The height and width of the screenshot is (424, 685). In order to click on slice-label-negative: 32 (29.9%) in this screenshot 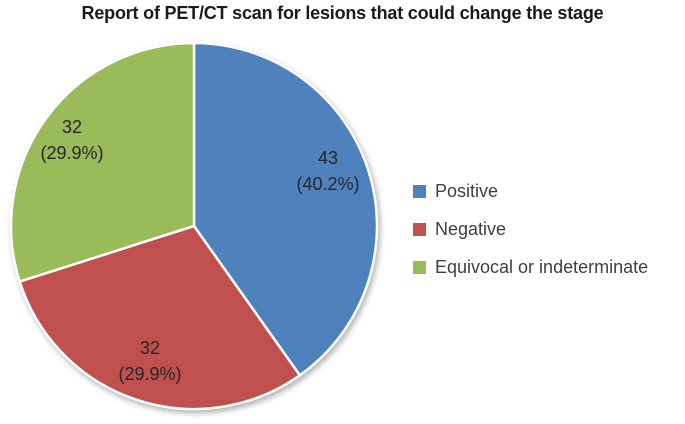, I will do `click(149, 361)`.